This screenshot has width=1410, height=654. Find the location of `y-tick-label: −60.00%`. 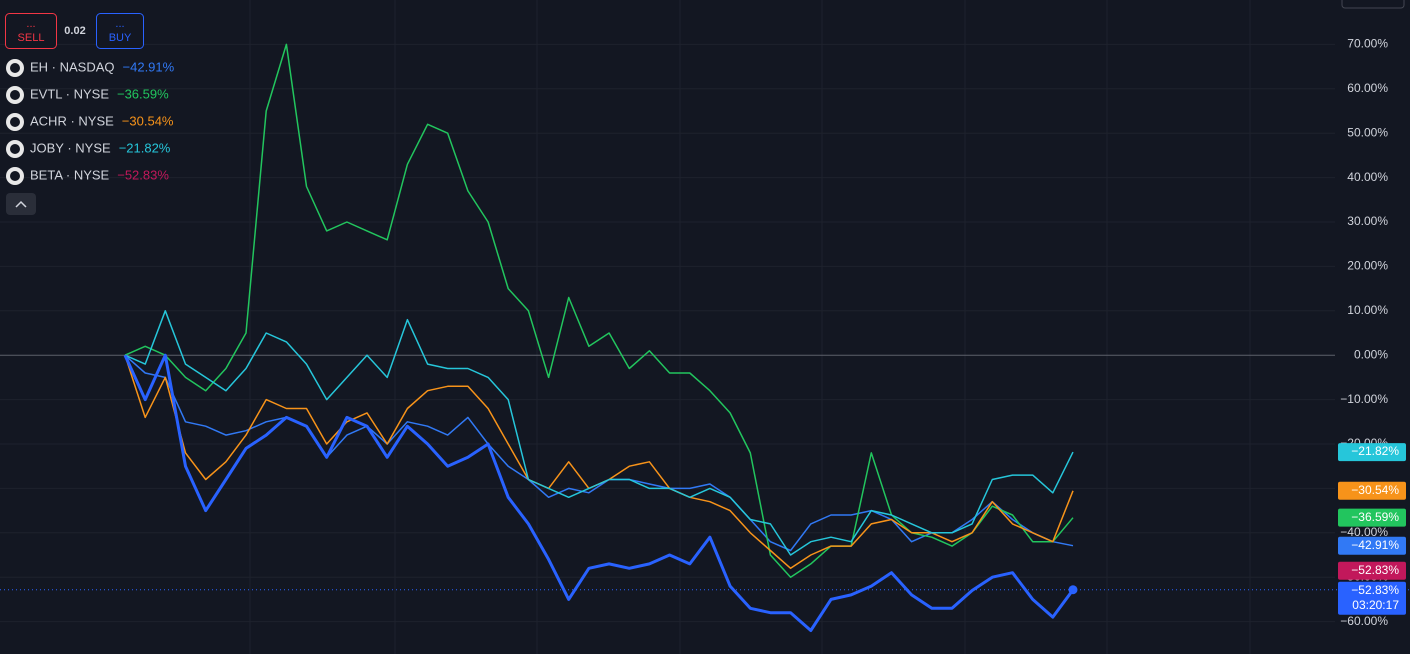

y-tick-label: −60.00% is located at coordinates (1364, 621).